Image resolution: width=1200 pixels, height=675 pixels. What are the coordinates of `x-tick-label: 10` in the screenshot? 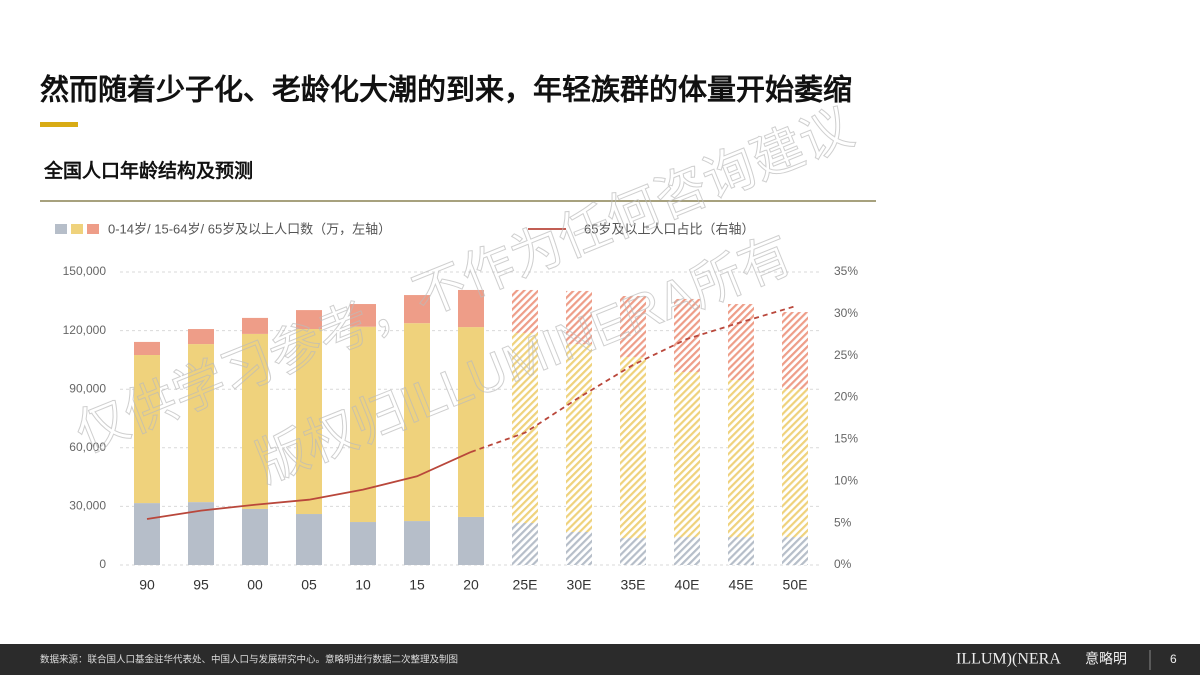 It's located at (363, 585).